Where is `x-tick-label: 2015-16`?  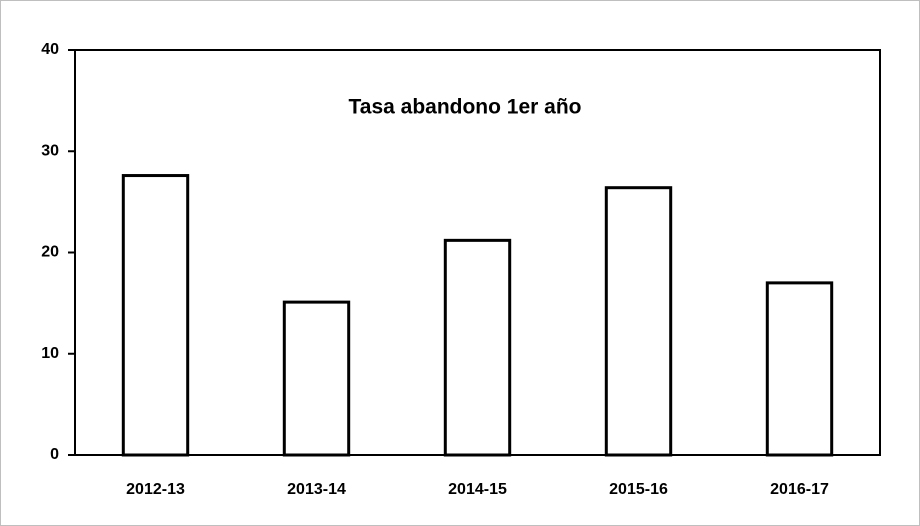
x-tick-label: 2015-16 is located at coordinates (638, 489).